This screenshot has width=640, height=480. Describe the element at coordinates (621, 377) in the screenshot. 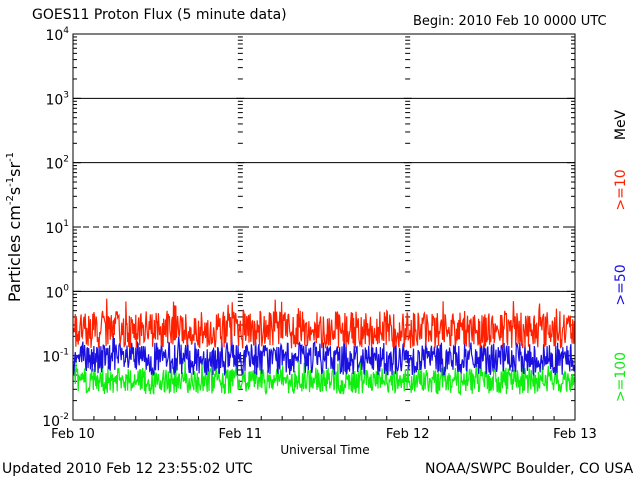

I see `legend-label-100-mev: >=100` at that location.